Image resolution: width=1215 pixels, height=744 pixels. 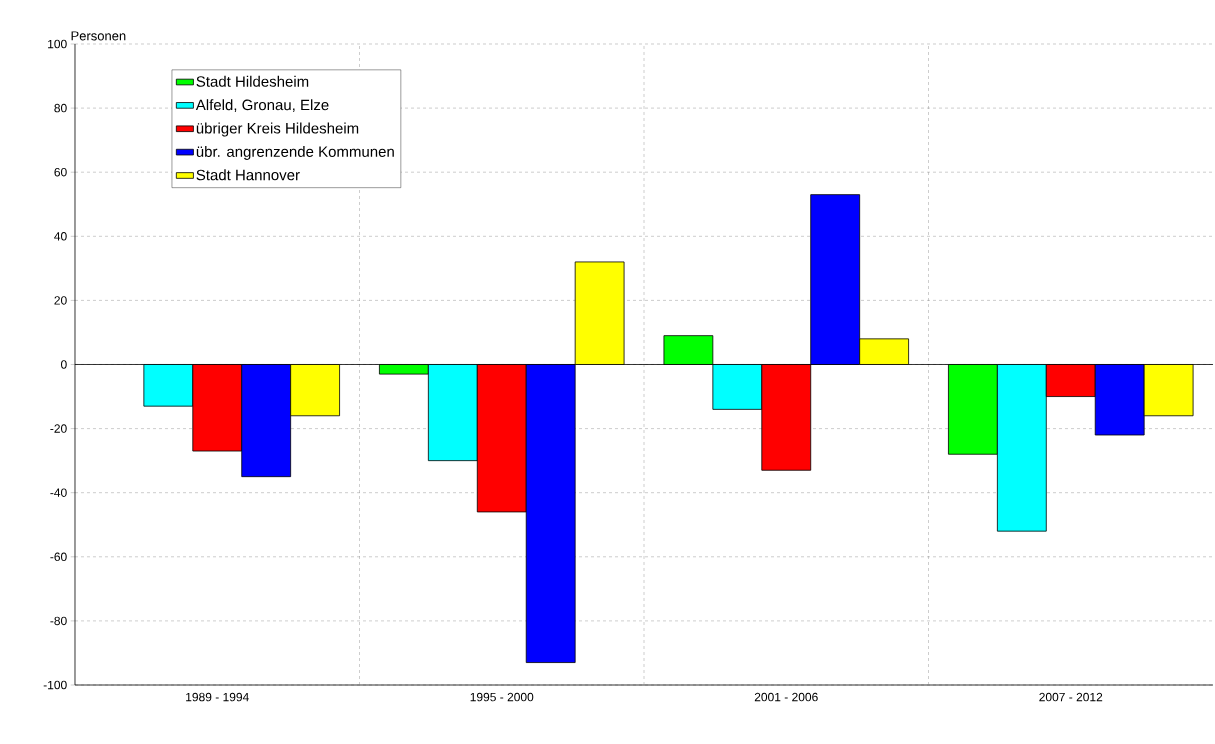 What do you see at coordinates (217, 697) in the screenshot?
I see `x-tick-label: 1989 - 1994` at bounding box center [217, 697].